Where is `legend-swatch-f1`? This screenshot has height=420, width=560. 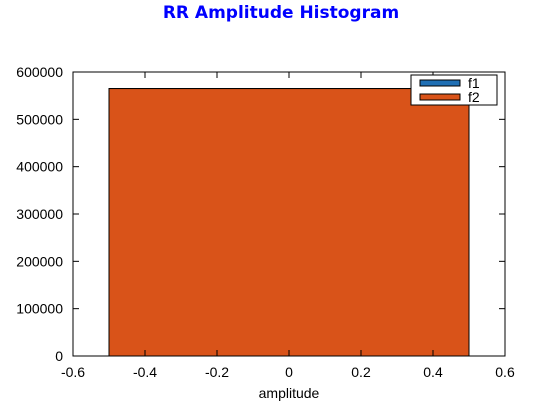
legend-swatch-f1 is located at coordinates (440, 83).